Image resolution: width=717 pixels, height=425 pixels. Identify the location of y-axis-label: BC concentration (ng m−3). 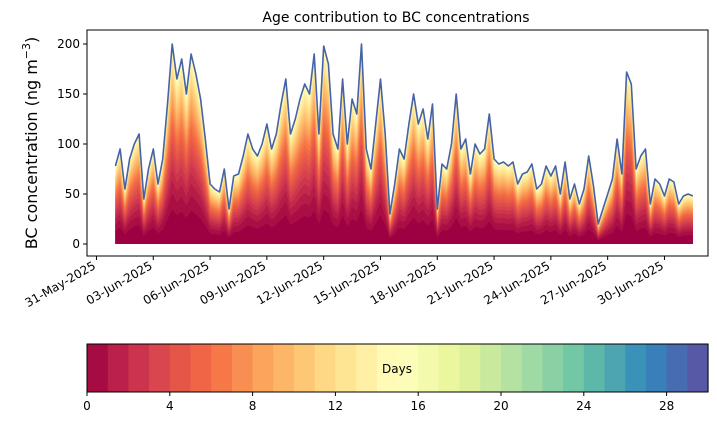
(30, 143).